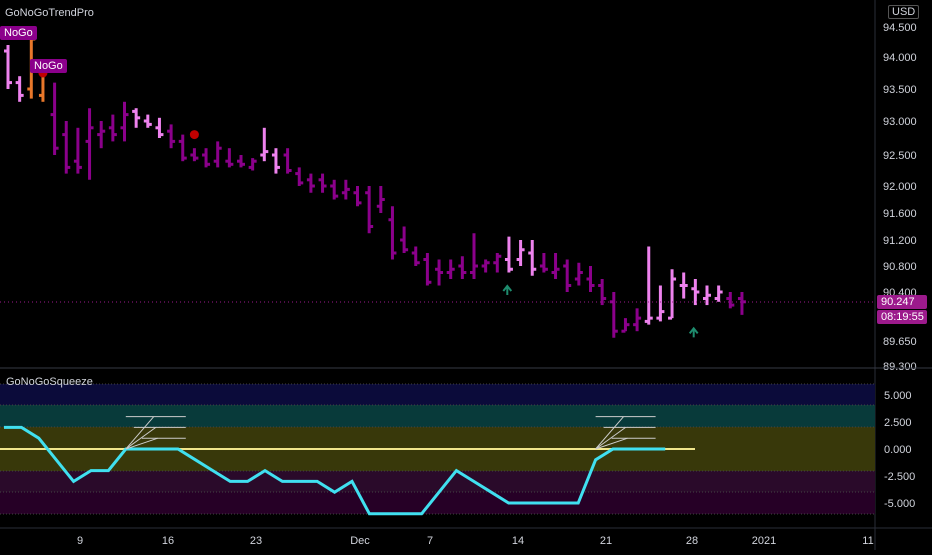  Describe the element at coordinates (518, 541) in the screenshot. I see `time-axis-label: 14` at that location.